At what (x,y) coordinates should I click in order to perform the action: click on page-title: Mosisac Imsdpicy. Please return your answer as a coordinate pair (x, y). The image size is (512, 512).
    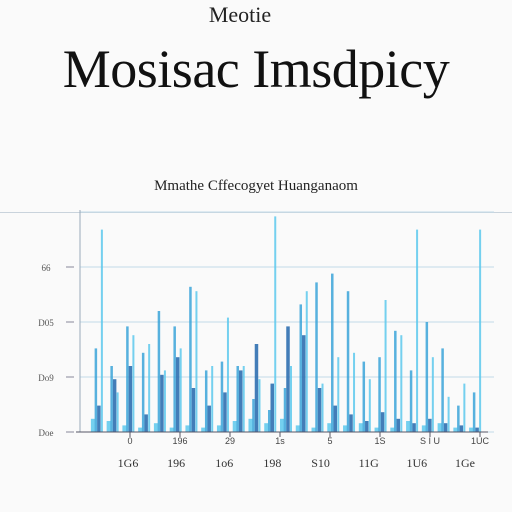
    Looking at the image, I should click on (256, 69).